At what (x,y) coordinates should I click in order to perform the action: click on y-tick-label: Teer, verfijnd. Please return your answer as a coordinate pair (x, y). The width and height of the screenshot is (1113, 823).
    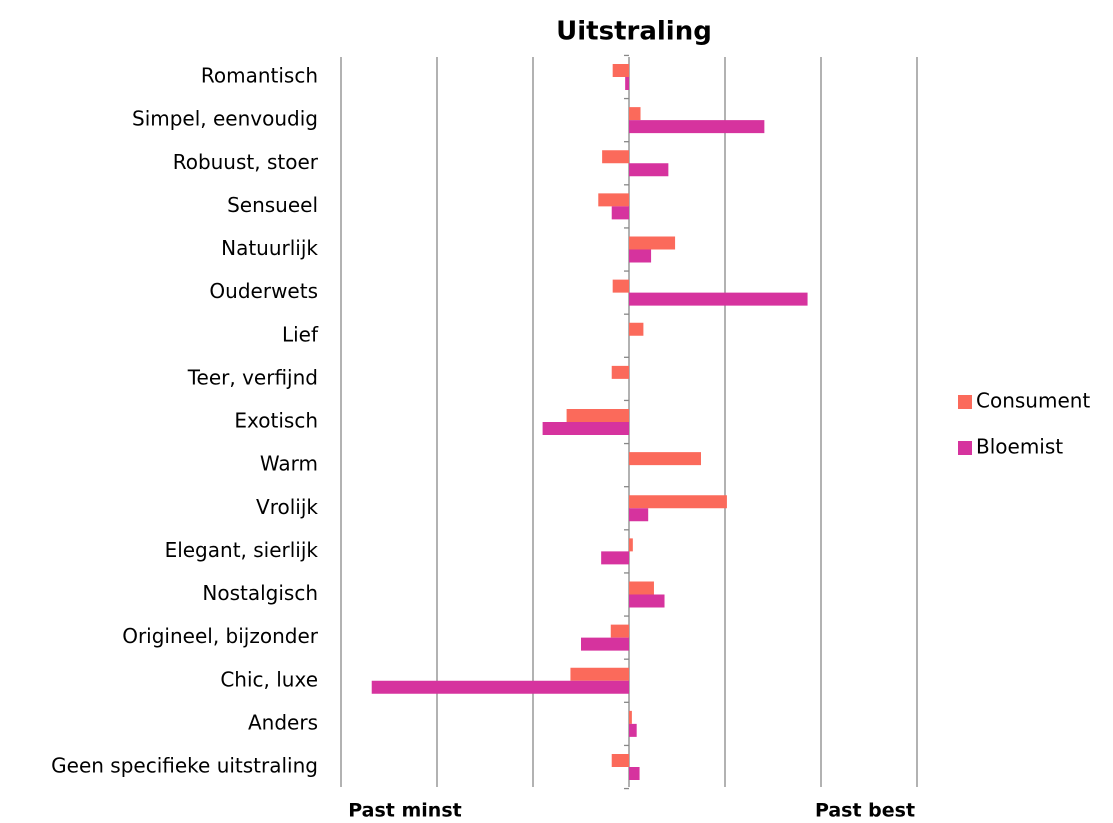
    Looking at the image, I should click on (252, 377).